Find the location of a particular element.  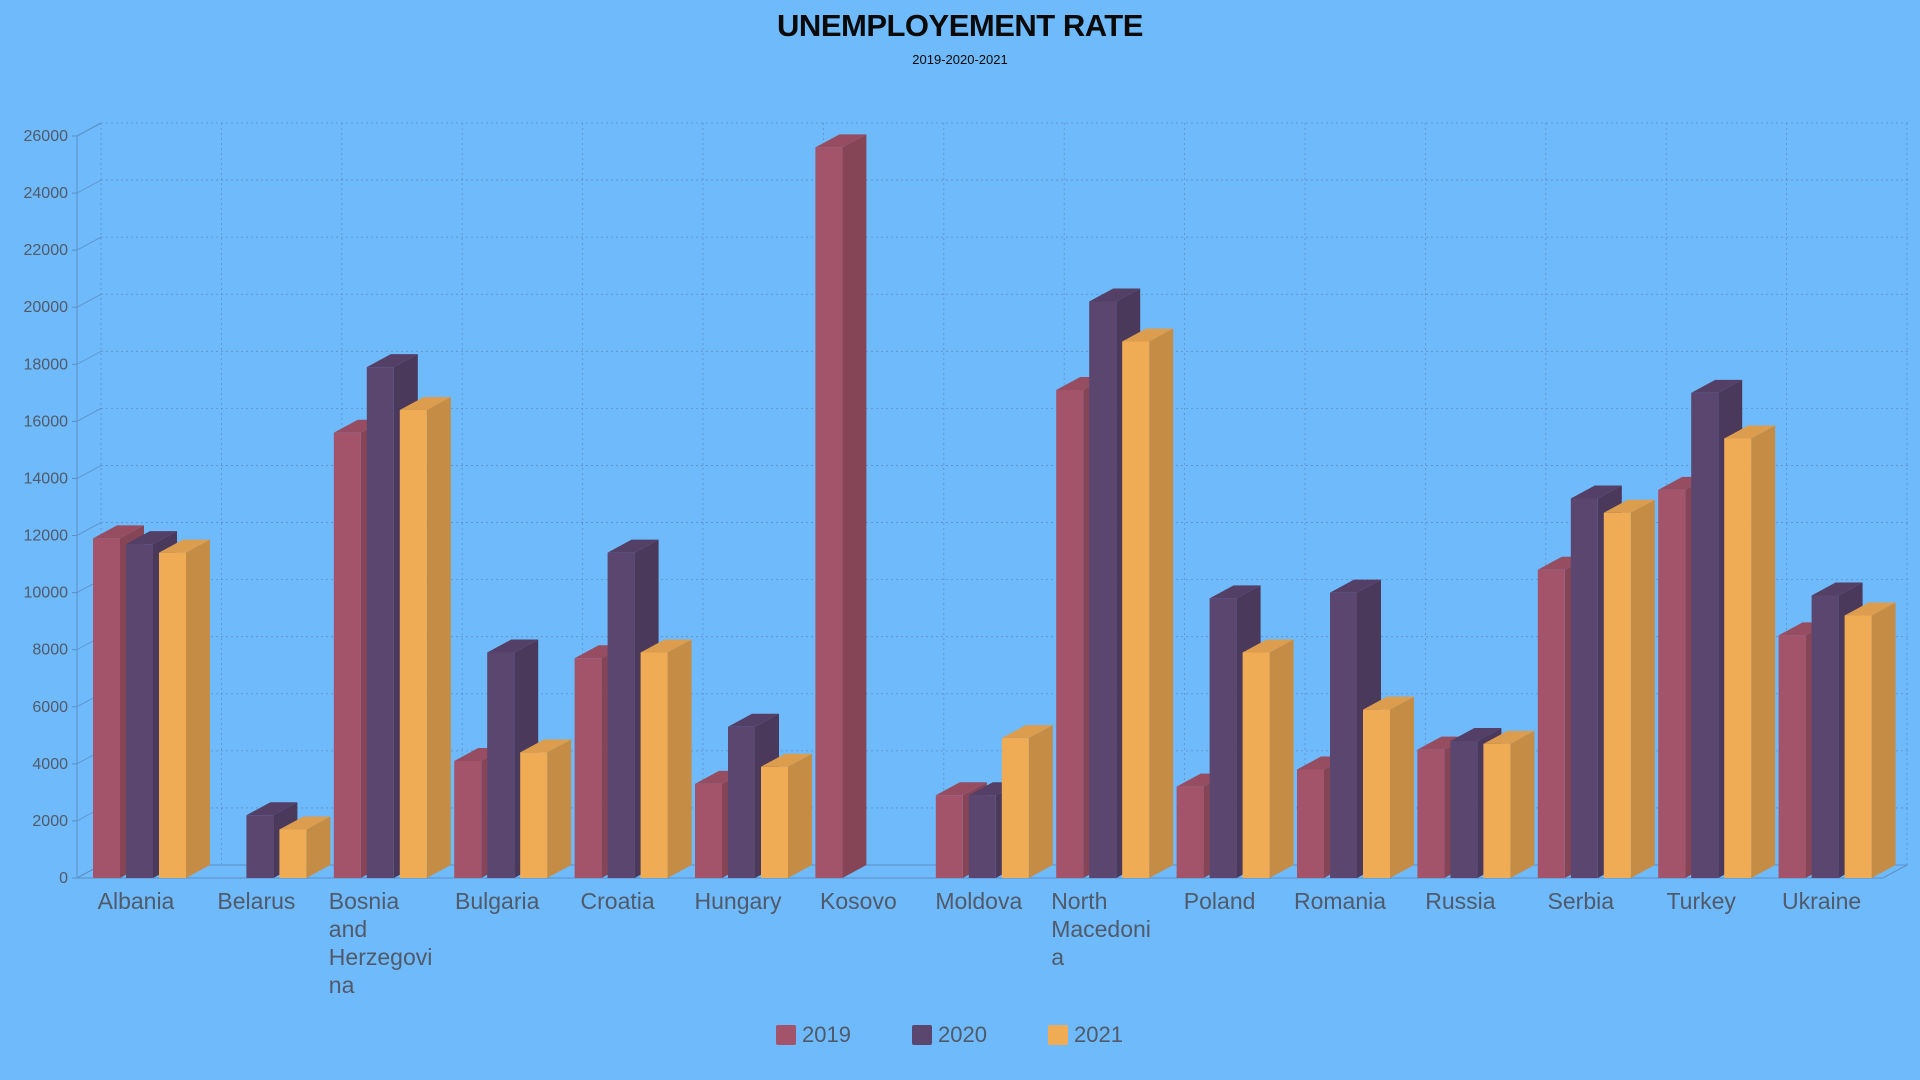

x-tick-label-line: Macedoni is located at coordinates (1101, 929).